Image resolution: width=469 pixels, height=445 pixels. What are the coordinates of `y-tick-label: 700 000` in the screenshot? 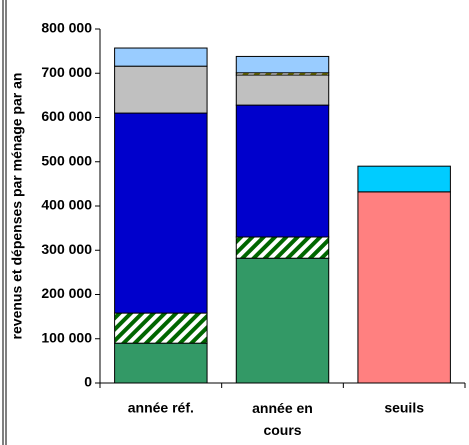 It's located at (66, 72).